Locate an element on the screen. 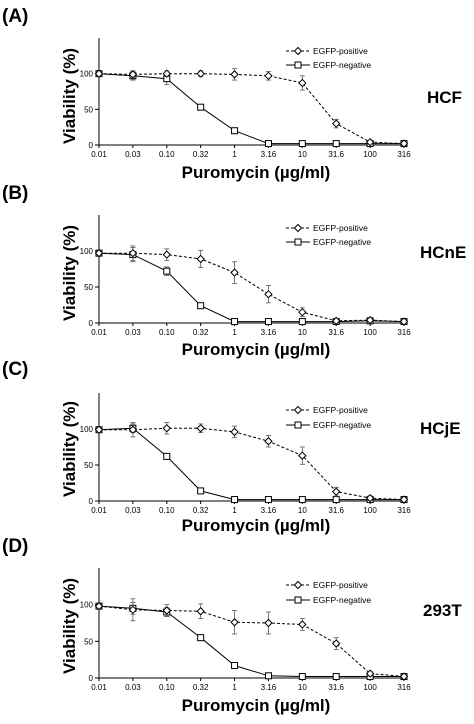  x-tick-label: 0.10 is located at coordinates (167, 332).